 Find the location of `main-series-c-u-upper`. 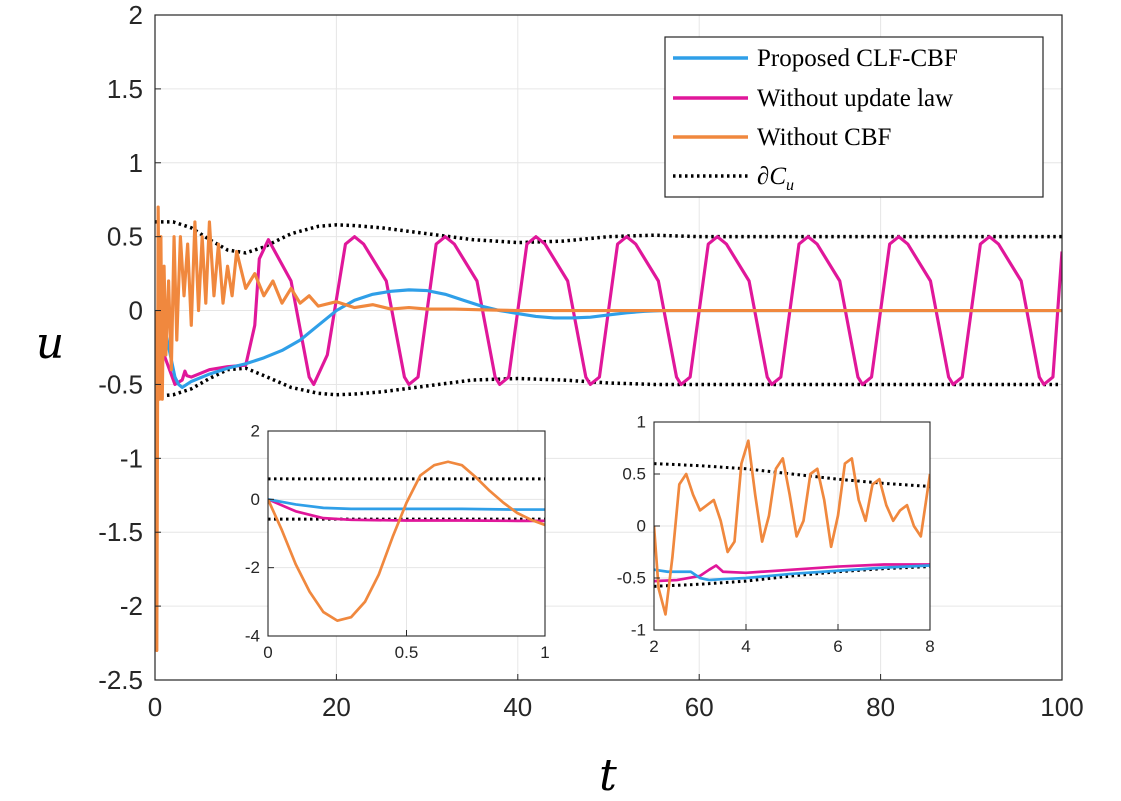

main-series-c-u-upper is located at coordinates (608, 237).